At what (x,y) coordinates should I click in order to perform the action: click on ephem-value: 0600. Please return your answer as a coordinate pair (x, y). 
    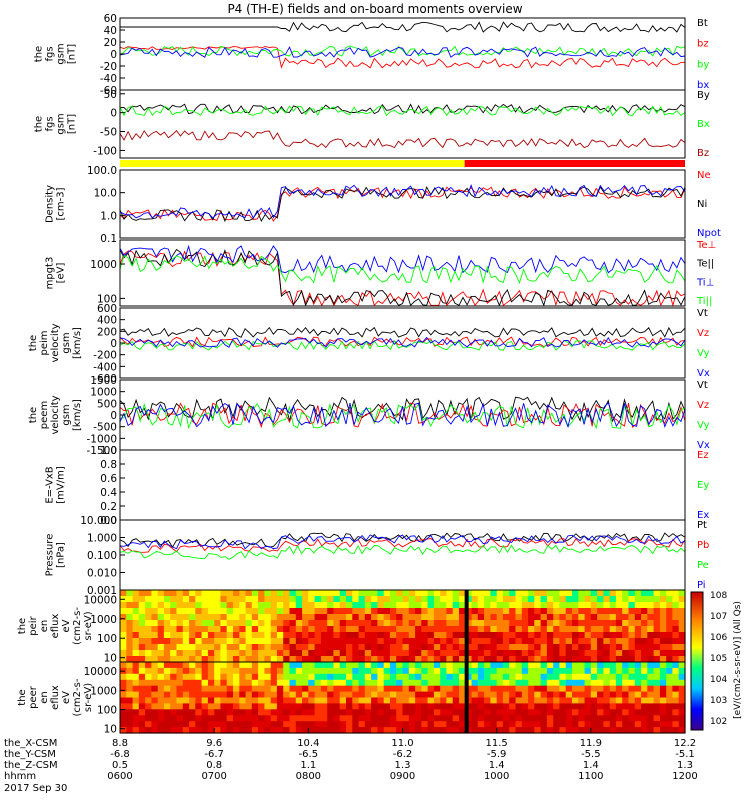
    Looking at the image, I should click on (119, 776).